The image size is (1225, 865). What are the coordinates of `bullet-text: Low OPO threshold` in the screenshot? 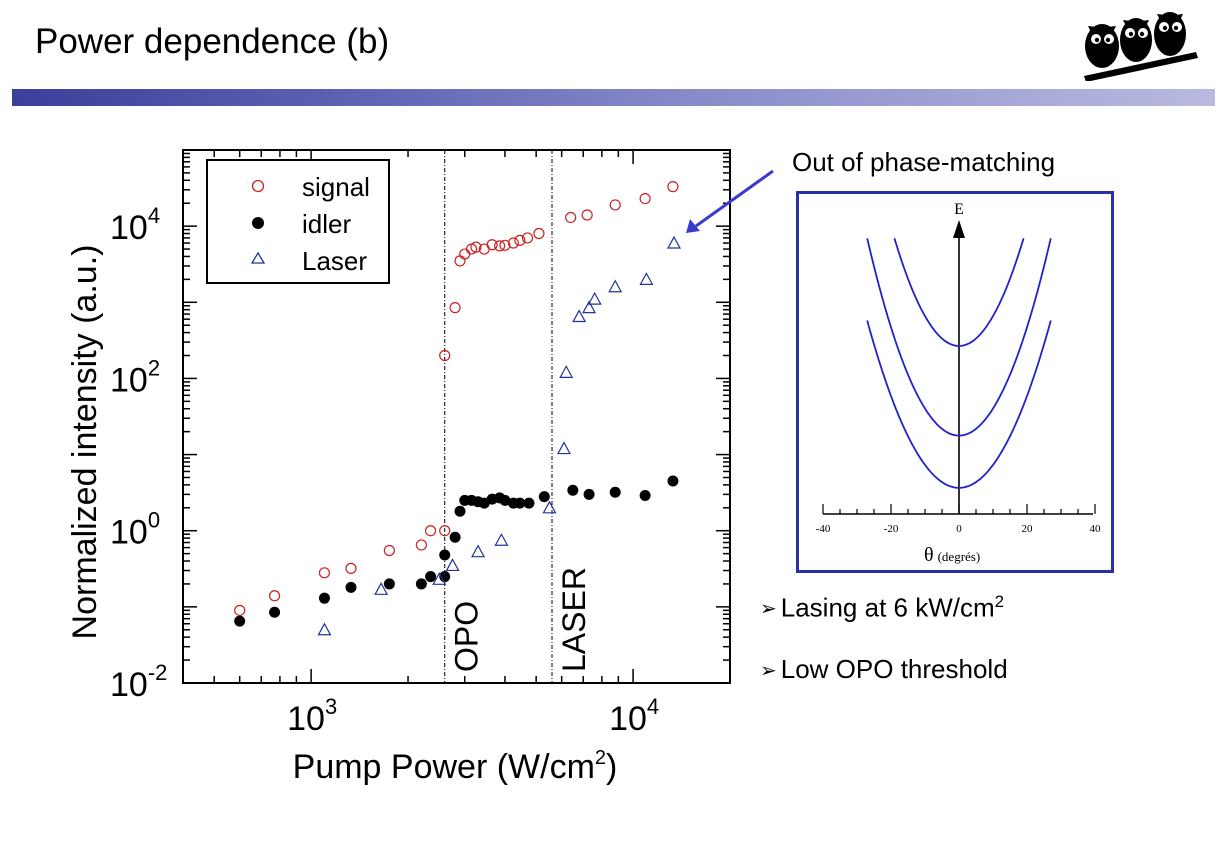 It's located at (894, 669).